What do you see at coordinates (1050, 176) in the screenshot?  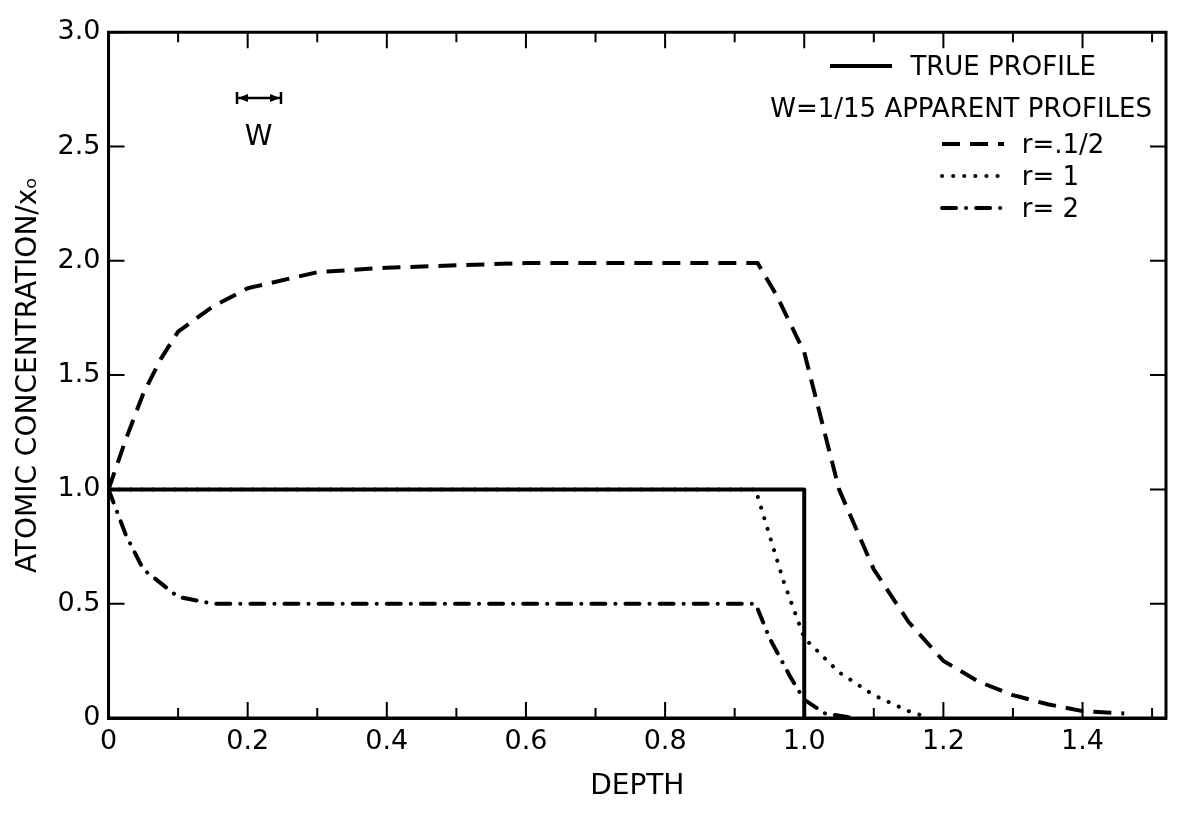 I see `legend-label: r= 1` at bounding box center [1050, 176].